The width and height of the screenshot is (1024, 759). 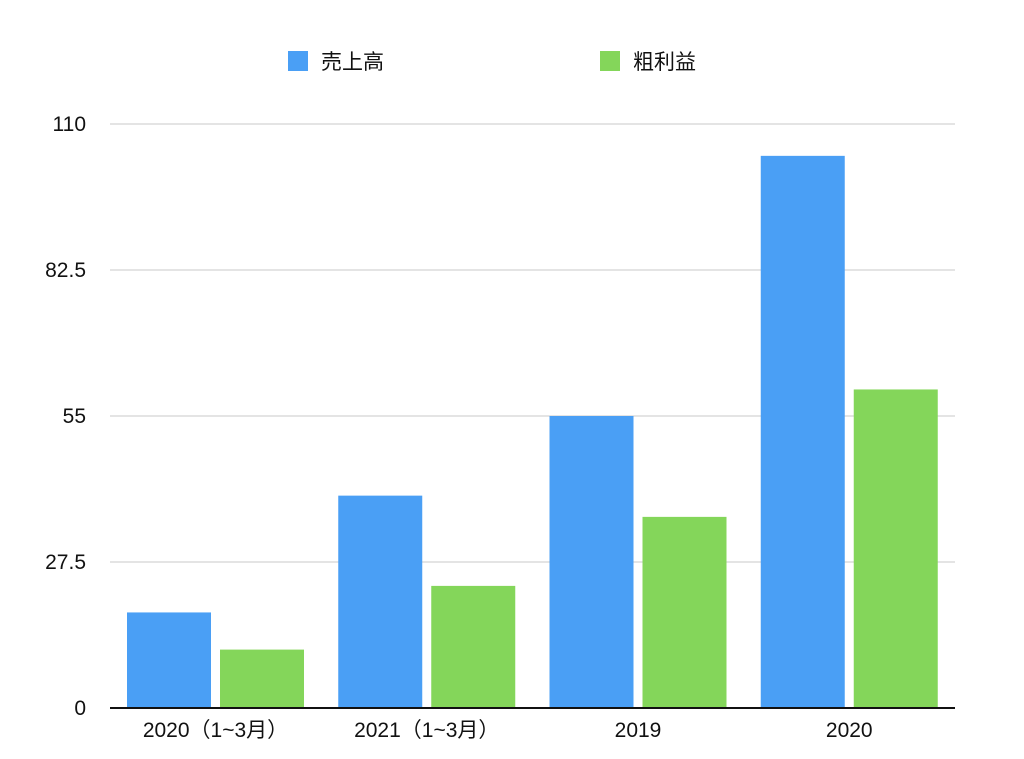 I want to click on category-labels: 2020（1~3月） 2021（1~3月） 2019 2020, so click(x=508, y=730).